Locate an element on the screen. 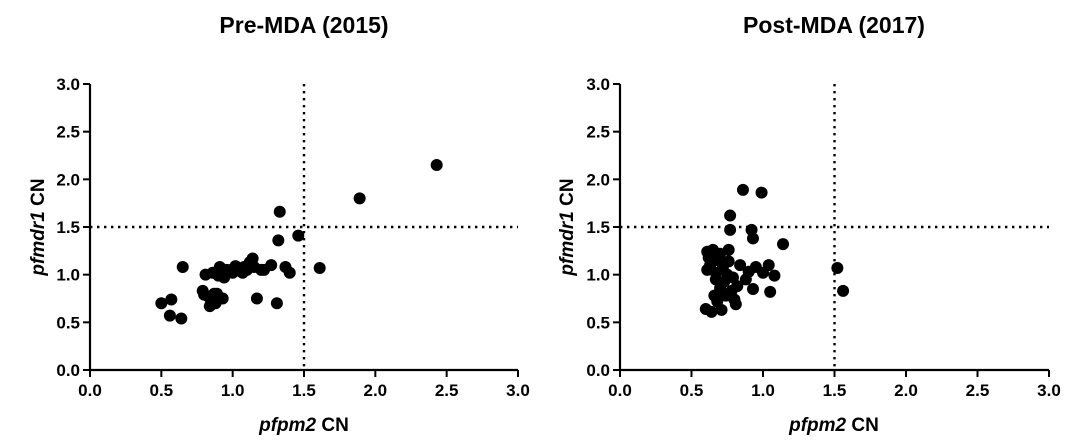 The height and width of the screenshot is (440, 1081). chart-title: Pre-MDA (2015) is located at coordinates (303, 25).